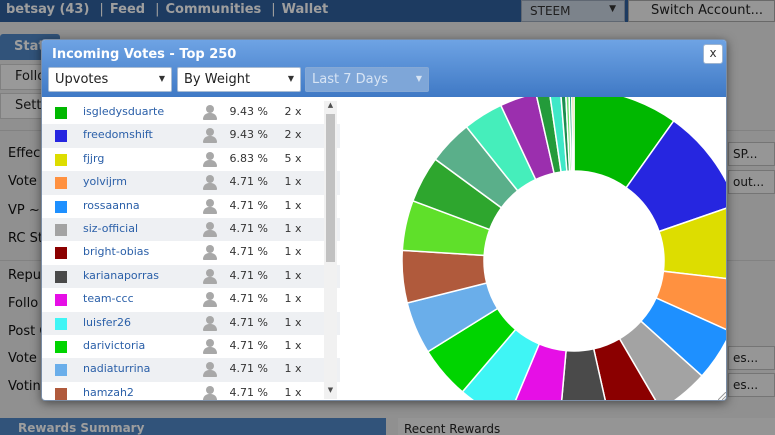 The height and width of the screenshot is (435, 775). I want to click on voter-name-link: bright-obias, so click(116, 252).